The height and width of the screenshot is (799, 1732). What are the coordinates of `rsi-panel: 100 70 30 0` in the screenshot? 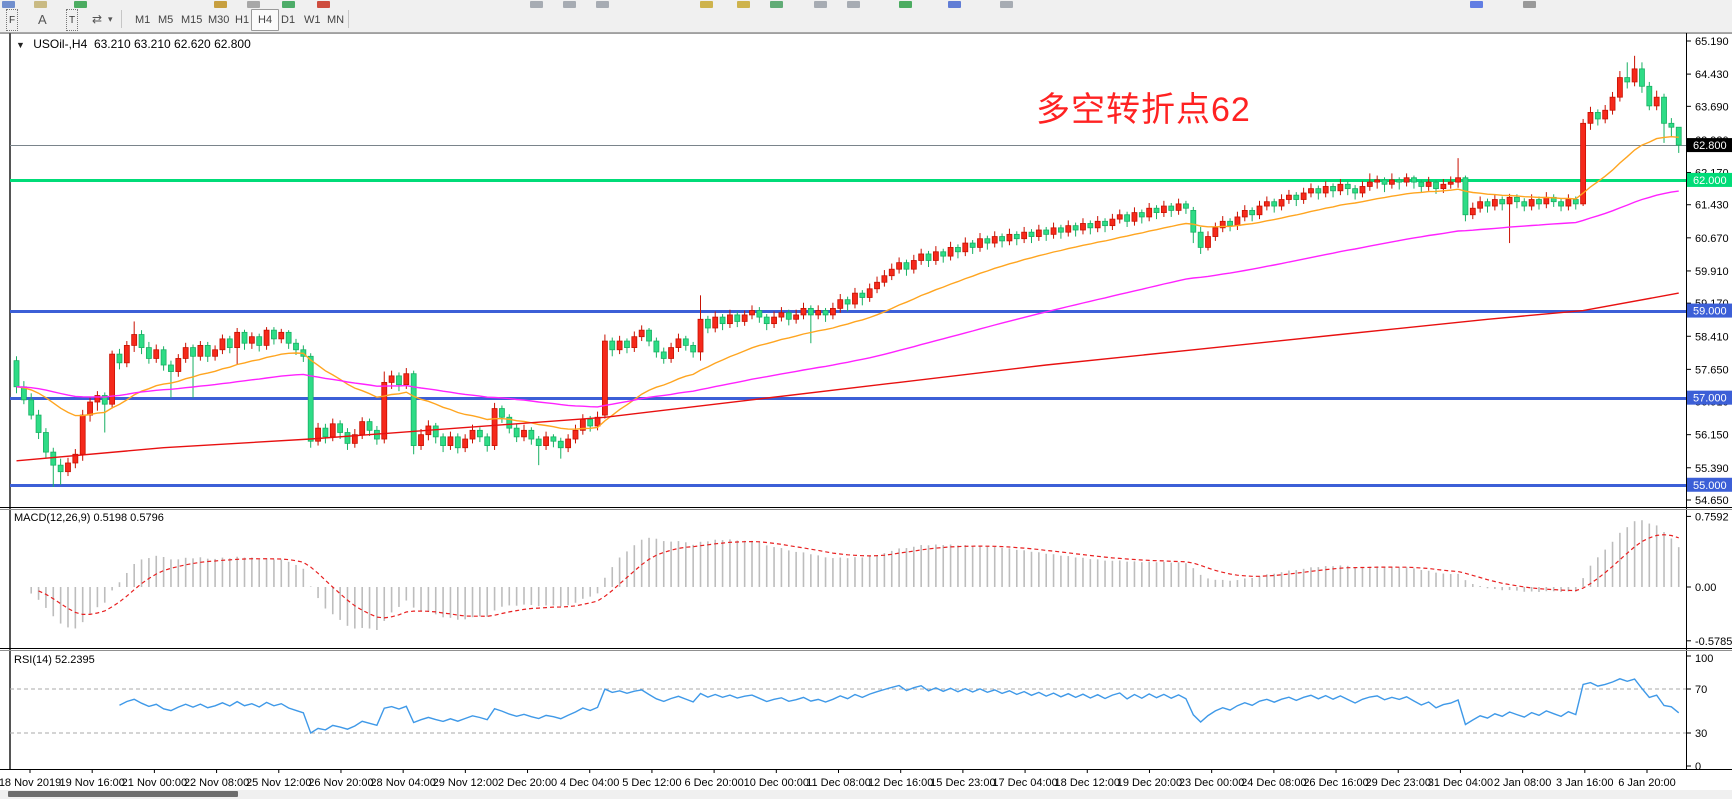 It's located at (861, 713).